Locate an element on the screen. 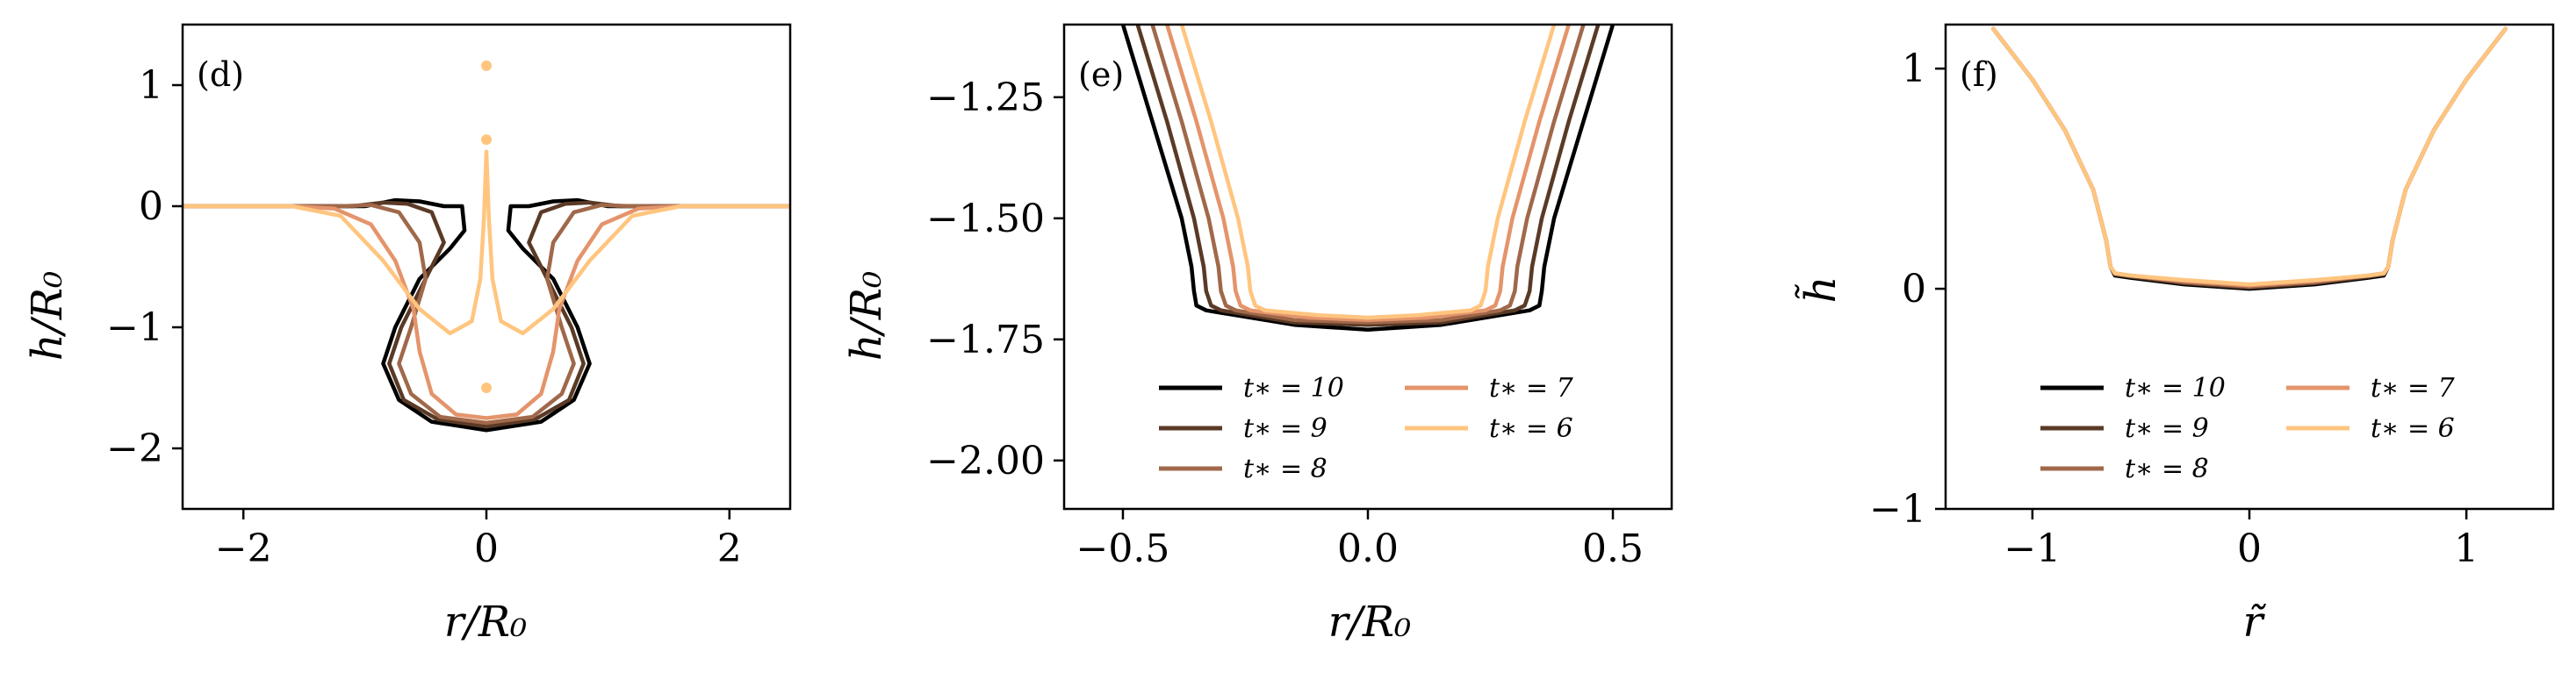  ylabel-f: h̃ is located at coordinates (1820, 290).